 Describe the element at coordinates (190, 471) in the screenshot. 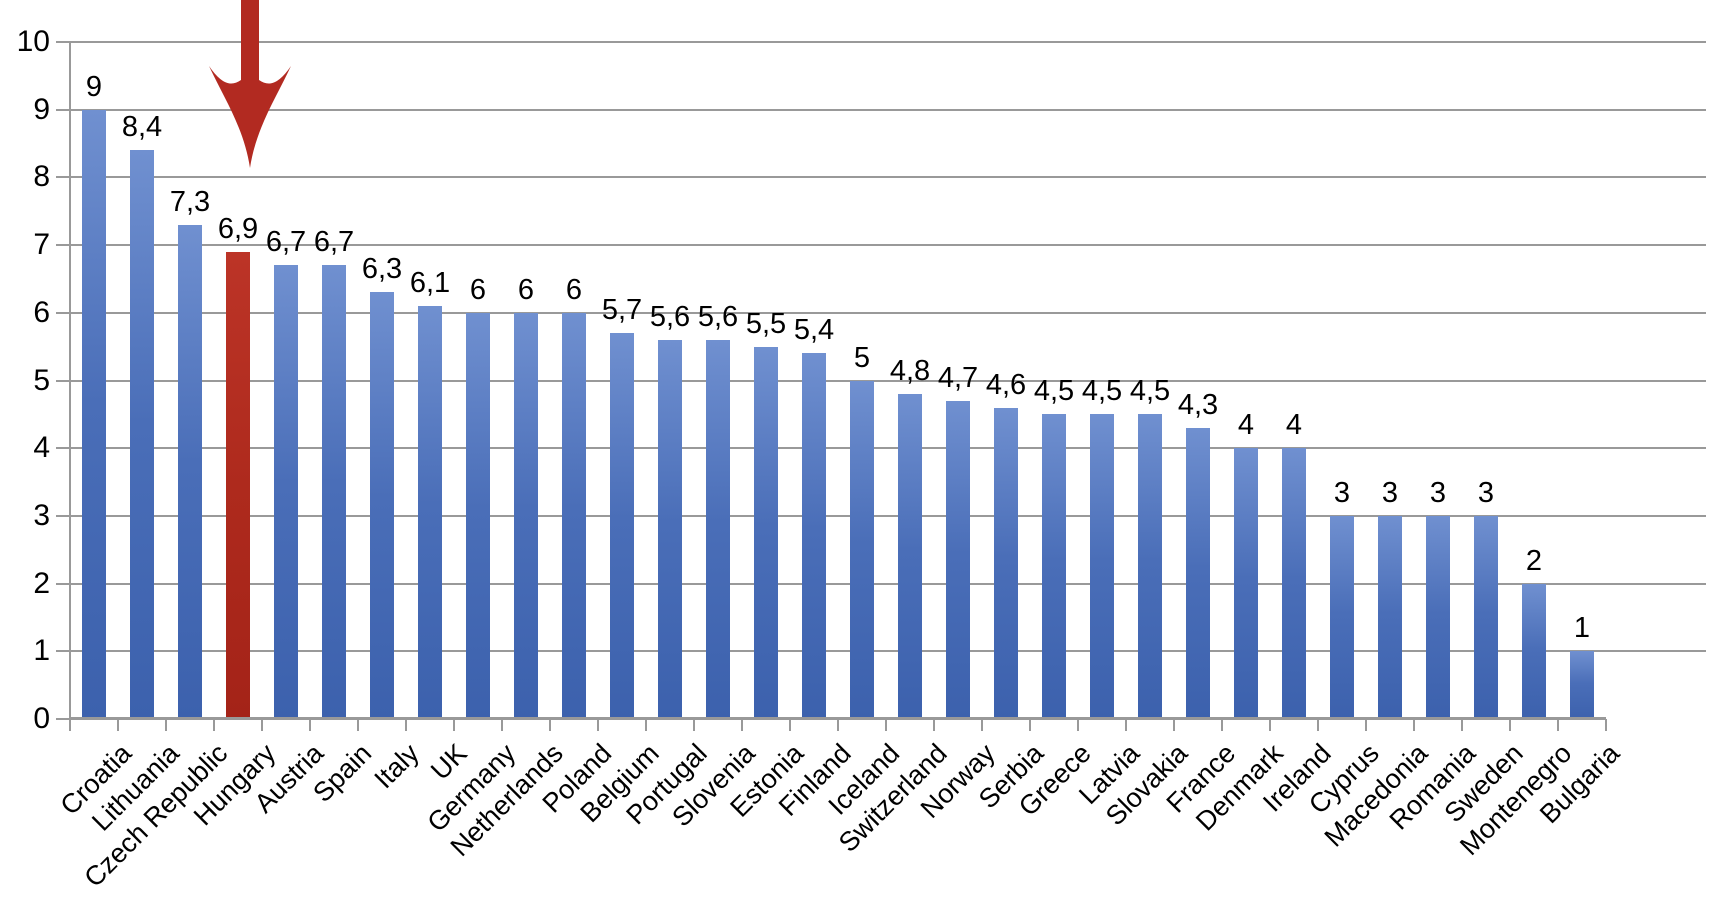

I see `bar-czech-republic` at that location.